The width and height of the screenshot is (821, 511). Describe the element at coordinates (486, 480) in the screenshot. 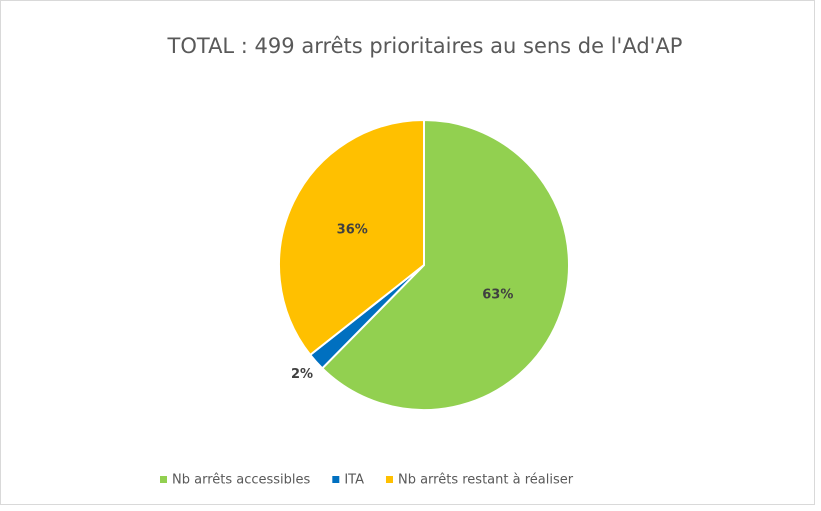

I see `legend-label: Nb arrêts restant à réaliser` at that location.